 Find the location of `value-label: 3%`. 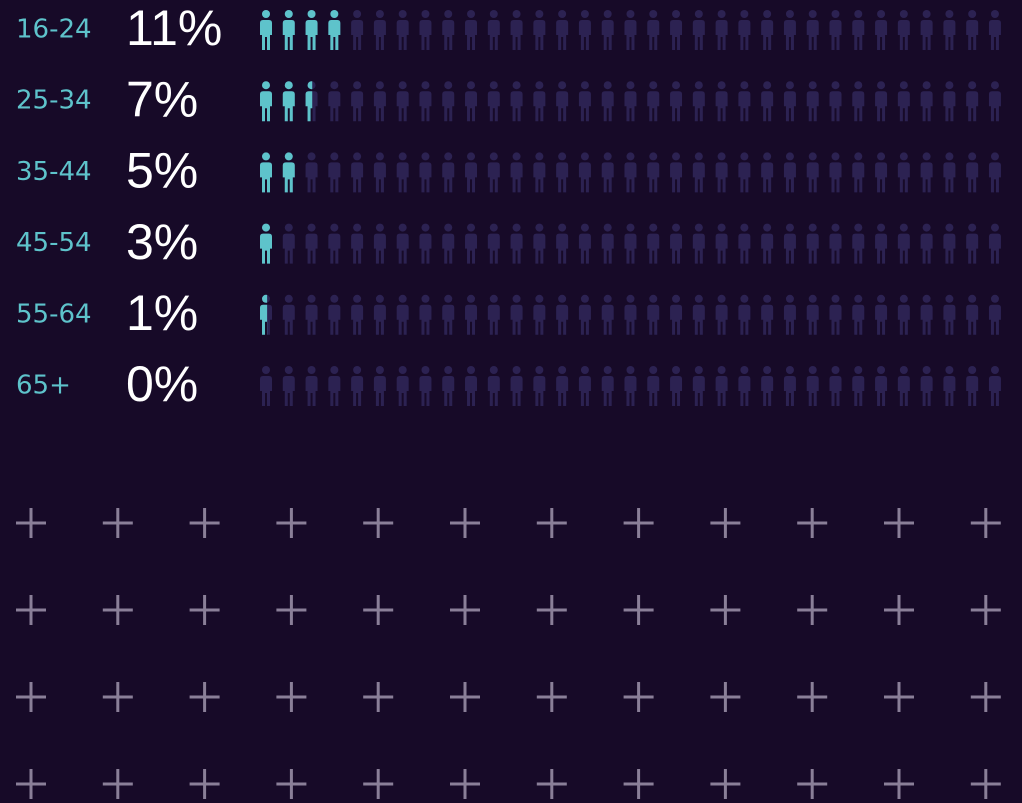

value-label: 3% is located at coordinates (162, 242).